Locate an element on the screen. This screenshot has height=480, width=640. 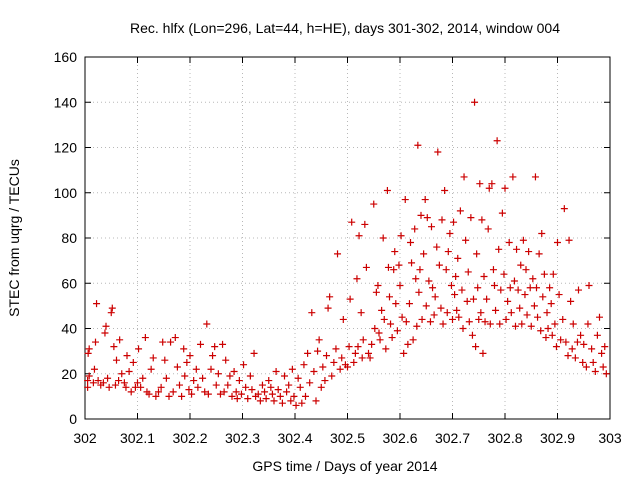
x-tick-label: 302.3 is located at coordinates (242, 438).